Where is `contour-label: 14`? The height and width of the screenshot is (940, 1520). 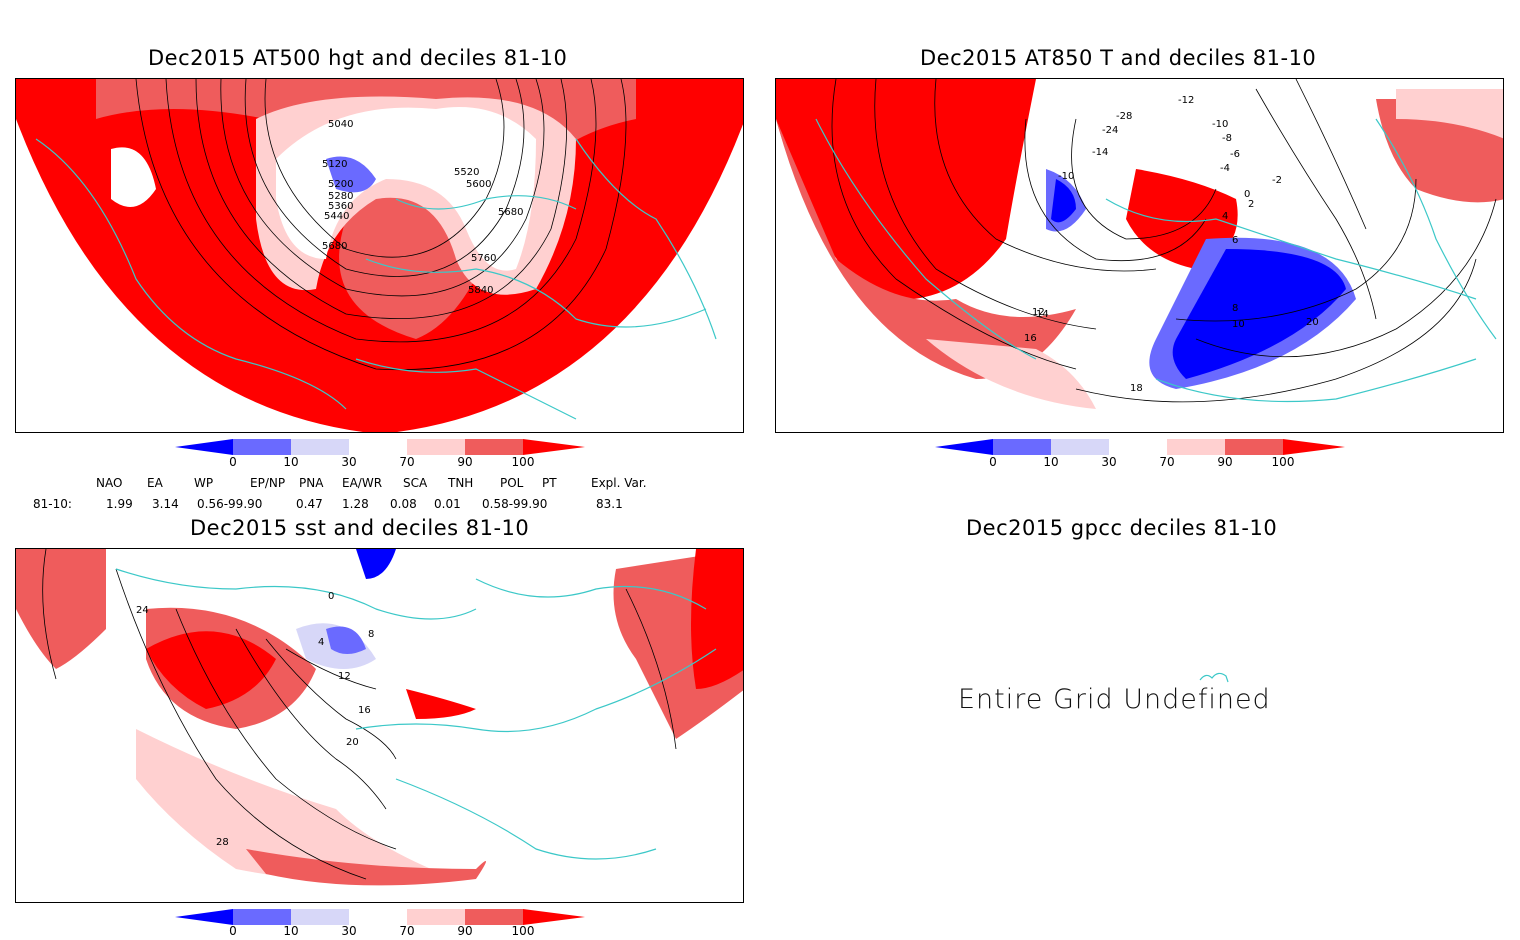
contour-label: 14 is located at coordinates (1042, 314).